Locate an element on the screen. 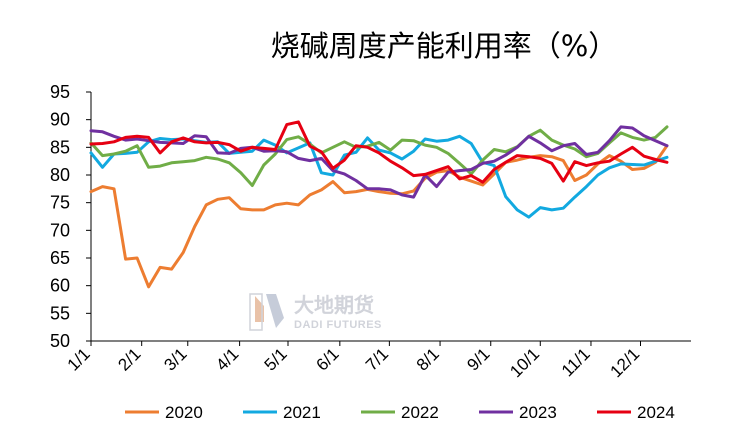 Image resolution: width=751 pixels, height=435 pixels. y-tick-label: 95 is located at coordinates (60, 92).